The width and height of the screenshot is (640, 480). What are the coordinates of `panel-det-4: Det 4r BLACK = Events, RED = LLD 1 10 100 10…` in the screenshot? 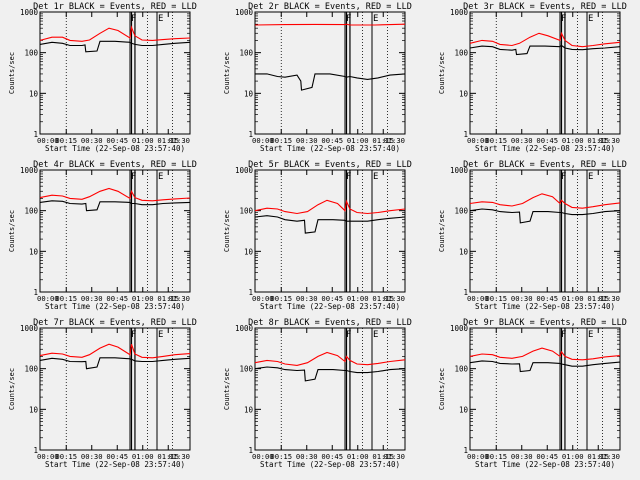 It's located at (102, 235).